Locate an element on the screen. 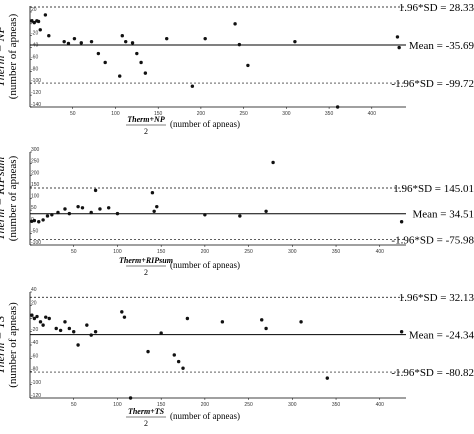 The height and width of the screenshot is (434, 474). y-tick-label: -120 is located at coordinates (36, 93).